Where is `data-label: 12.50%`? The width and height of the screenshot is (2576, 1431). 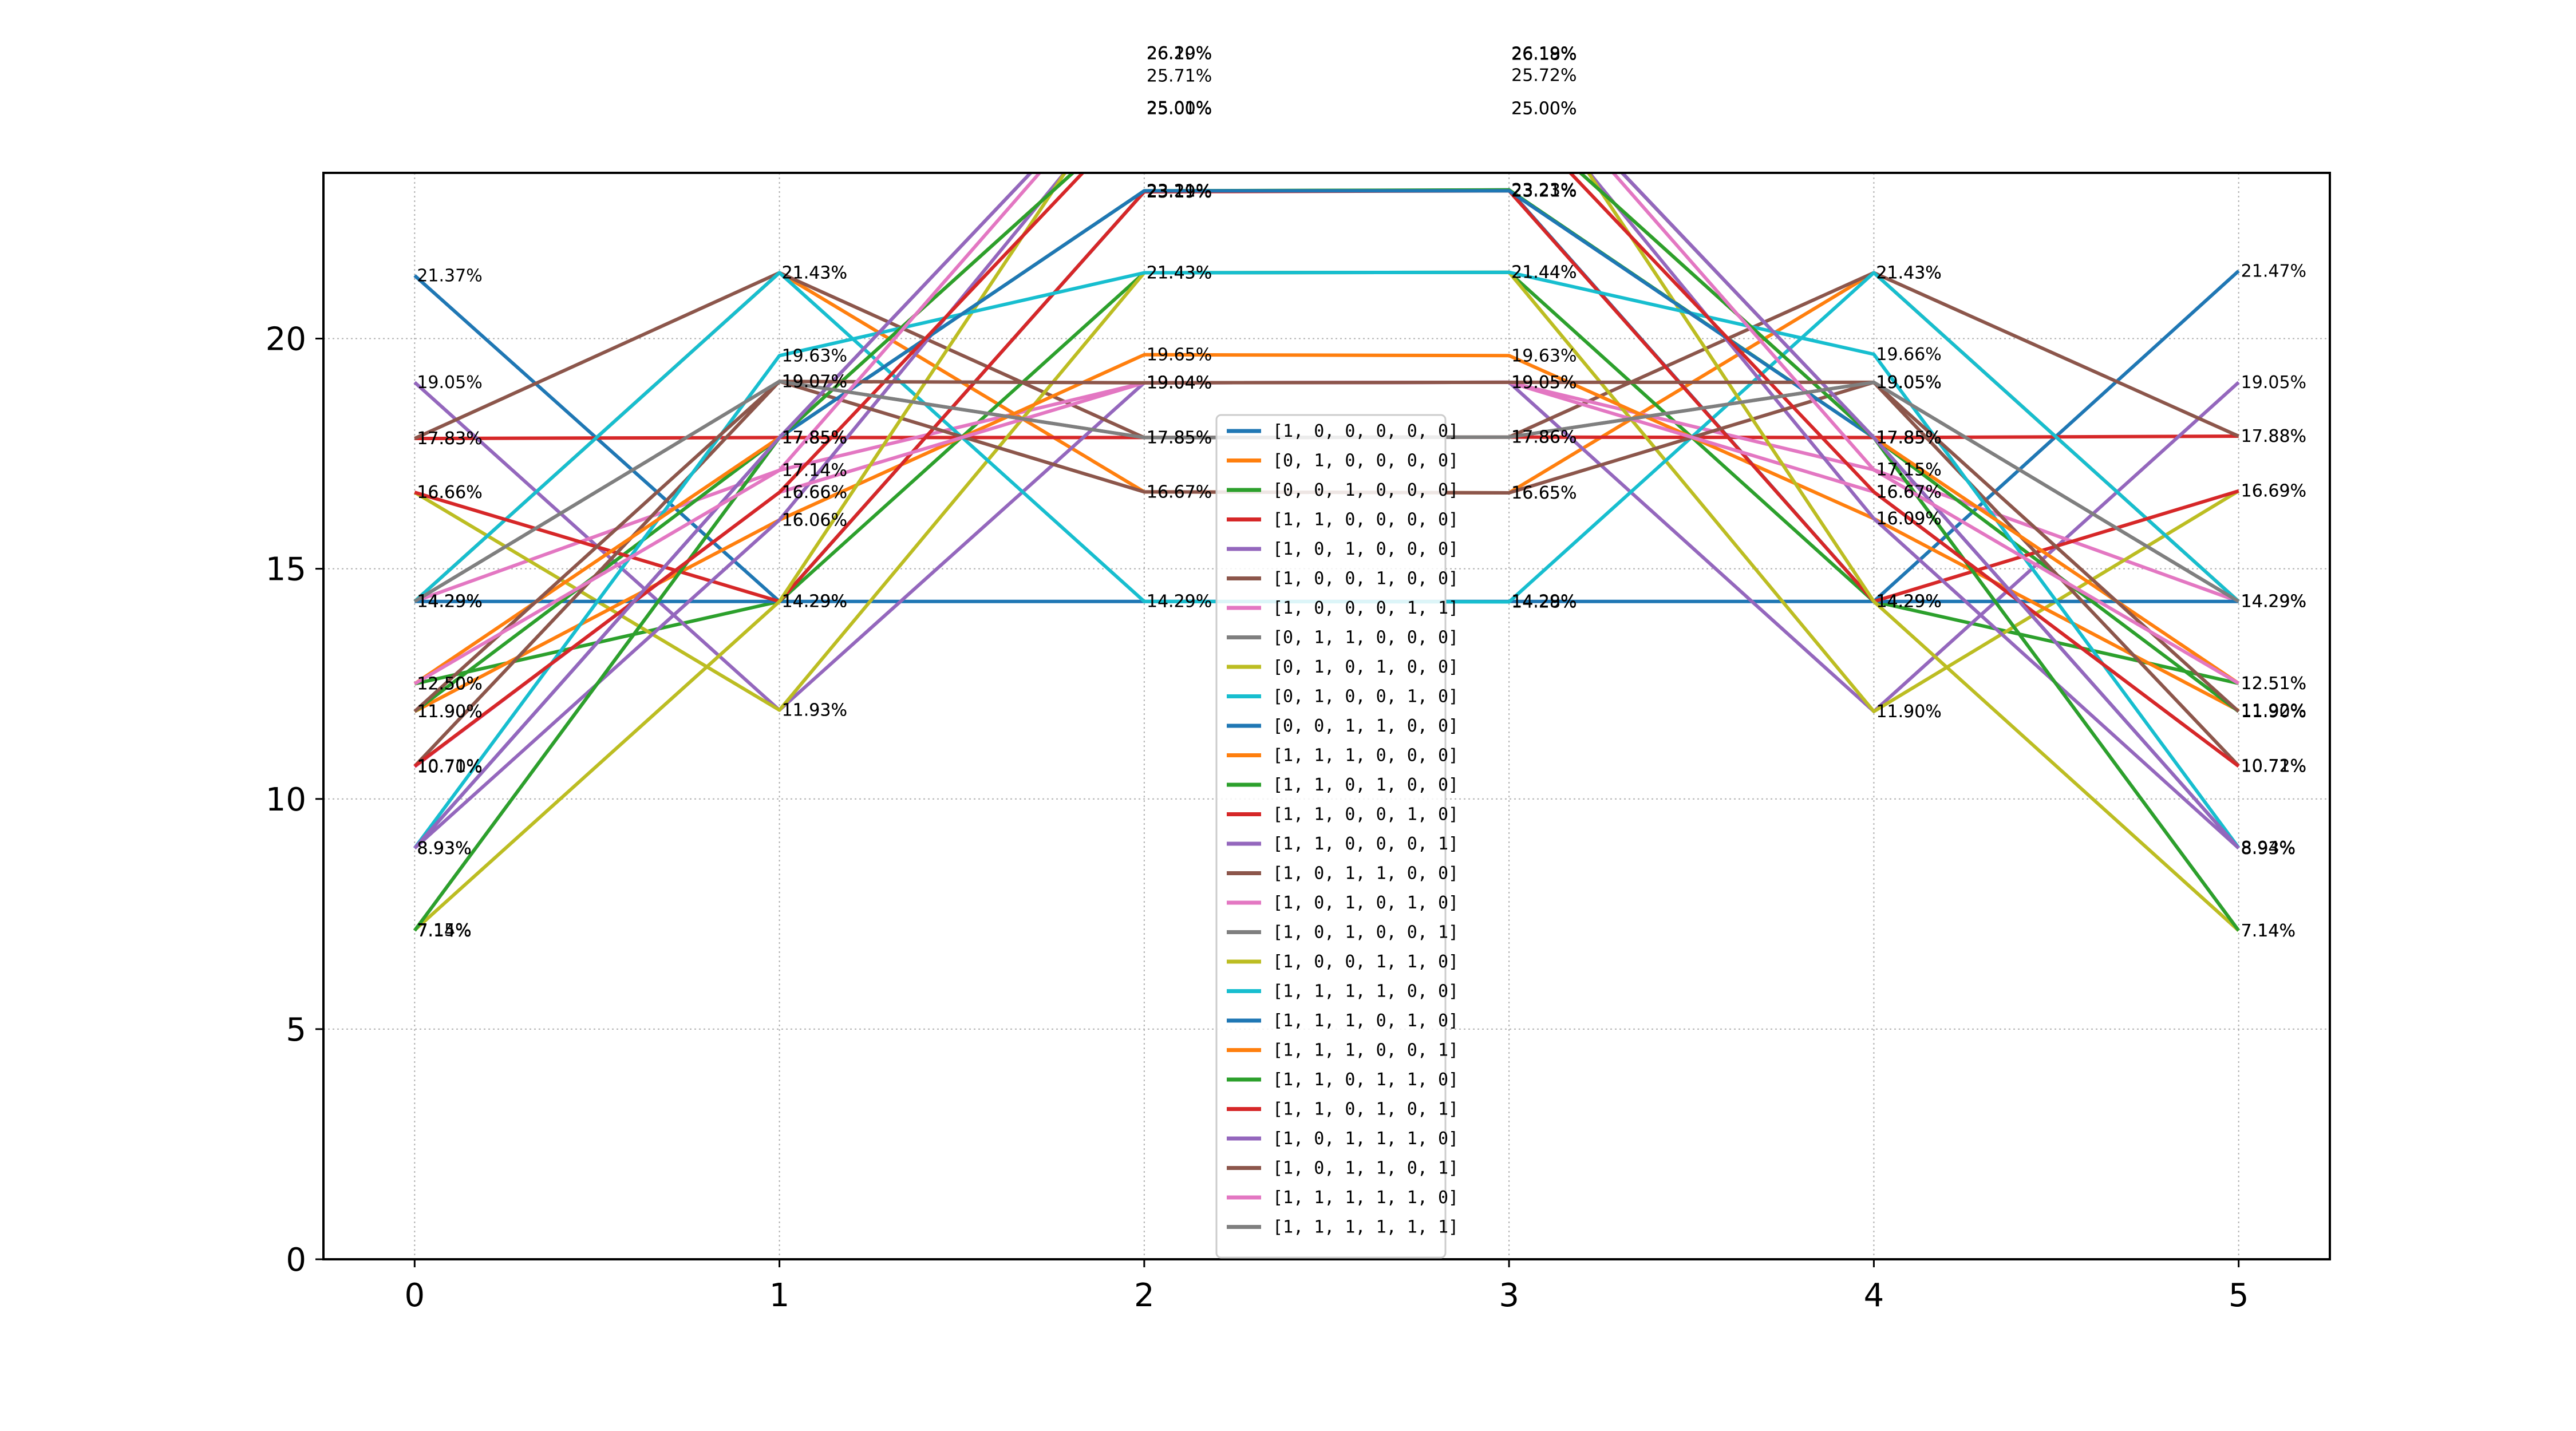 data-label: 12.50% is located at coordinates (449, 684).